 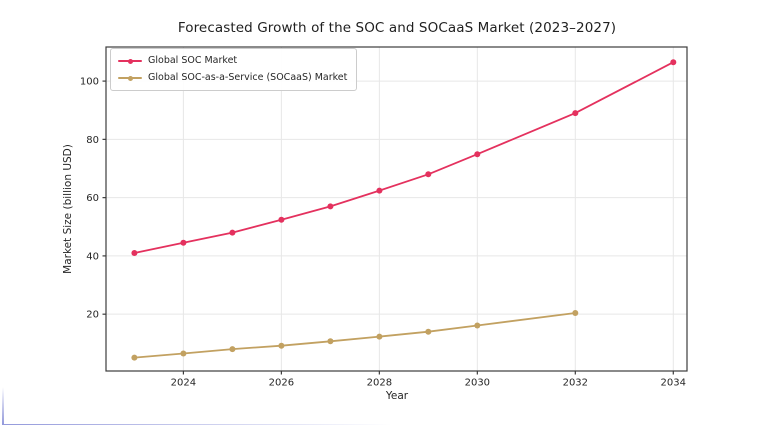 I want to click on x-tick-label: 2030, so click(x=477, y=383).